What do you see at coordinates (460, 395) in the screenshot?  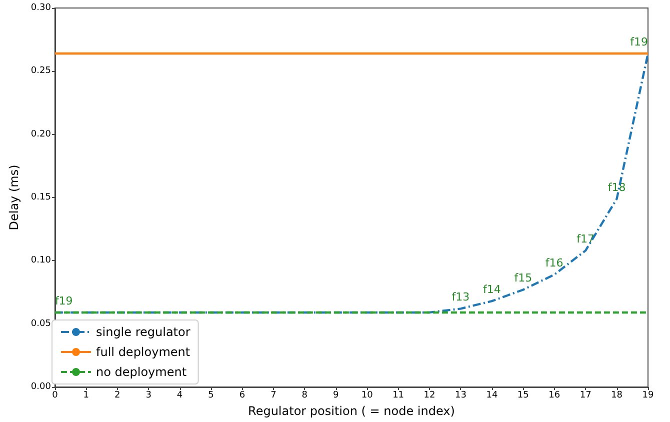 I see `x-tick-label: 13` at bounding box center [460, 395].